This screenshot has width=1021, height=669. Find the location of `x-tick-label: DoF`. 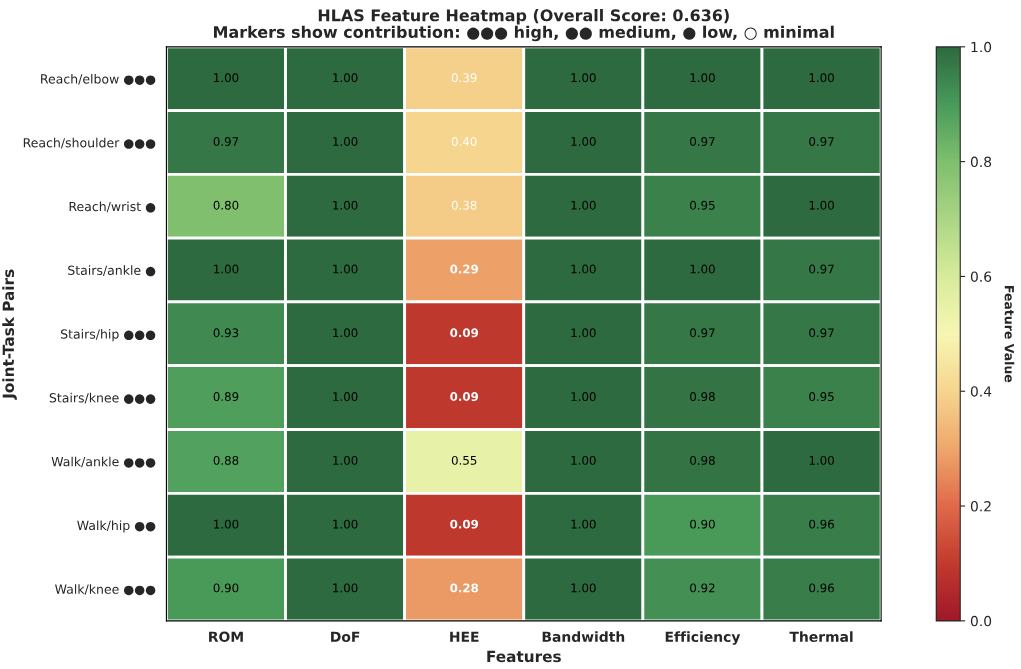

x-tick-label: DoF is located at coordinates (345, 636).